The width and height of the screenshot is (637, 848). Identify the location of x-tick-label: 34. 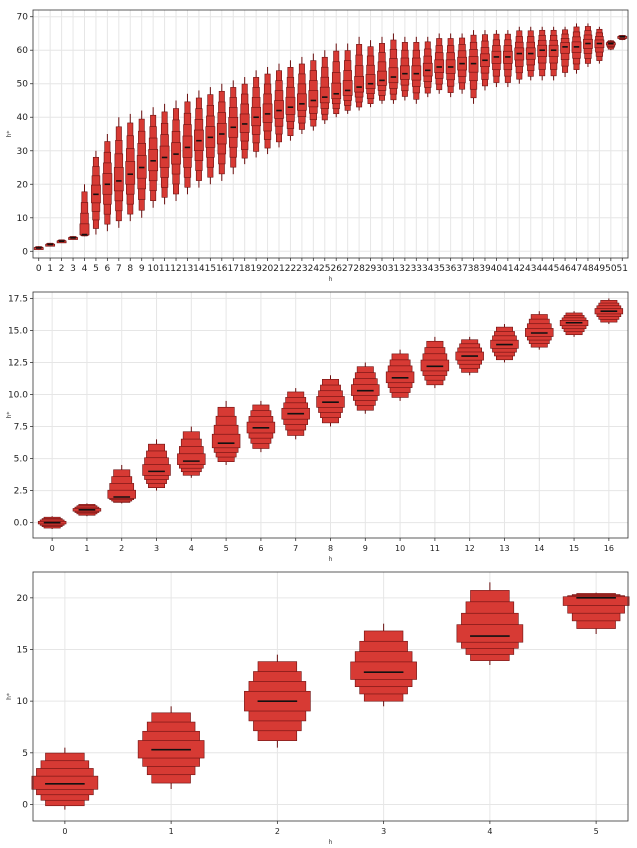
(428, 269).